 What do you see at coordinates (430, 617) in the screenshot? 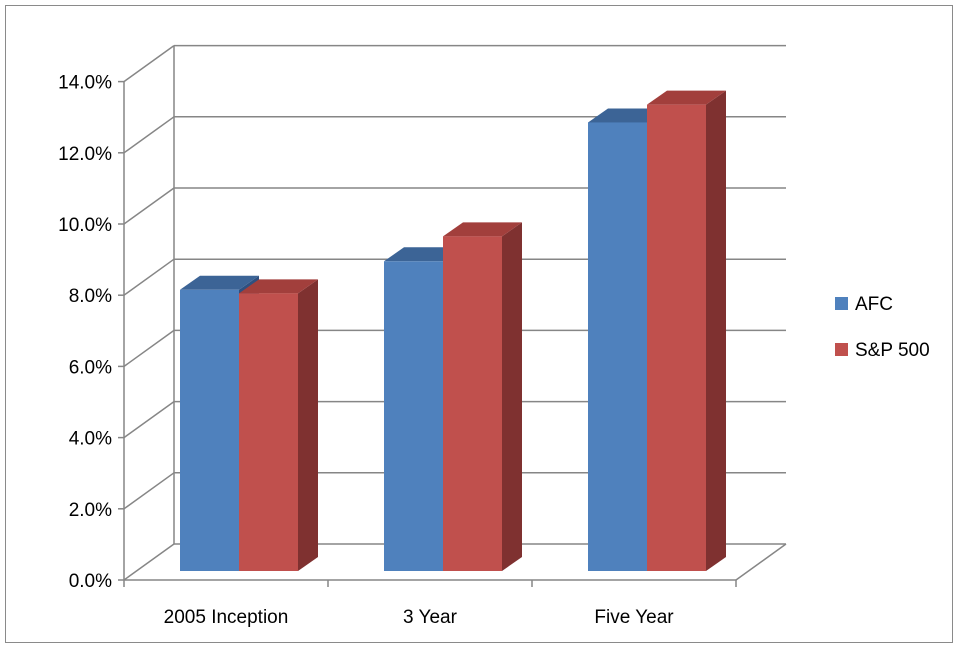
I see `x-tick-label: 3 Year` at bounding box center [430, 617].